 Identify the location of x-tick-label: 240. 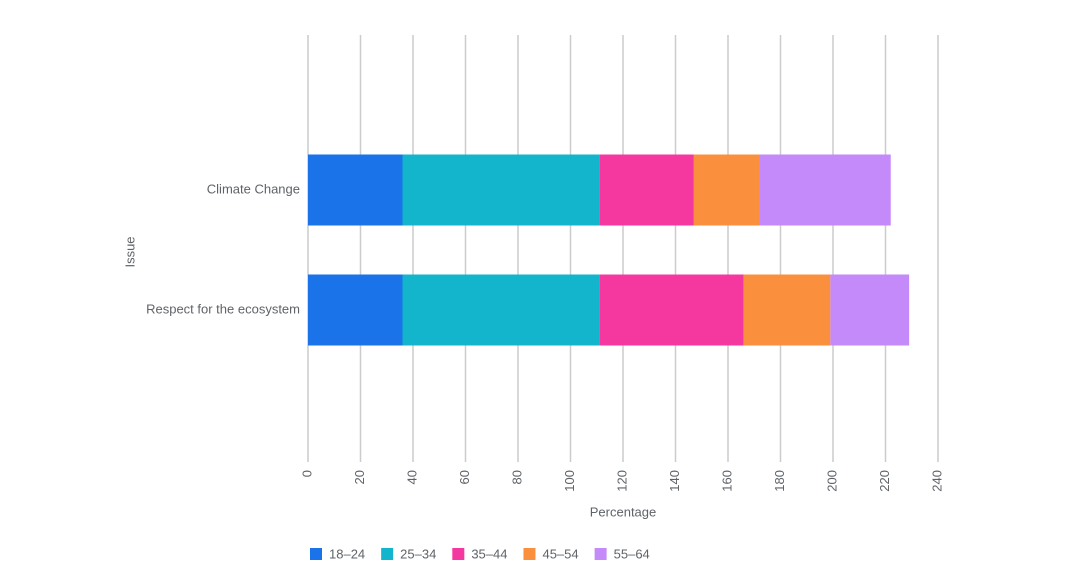
(936, 481).